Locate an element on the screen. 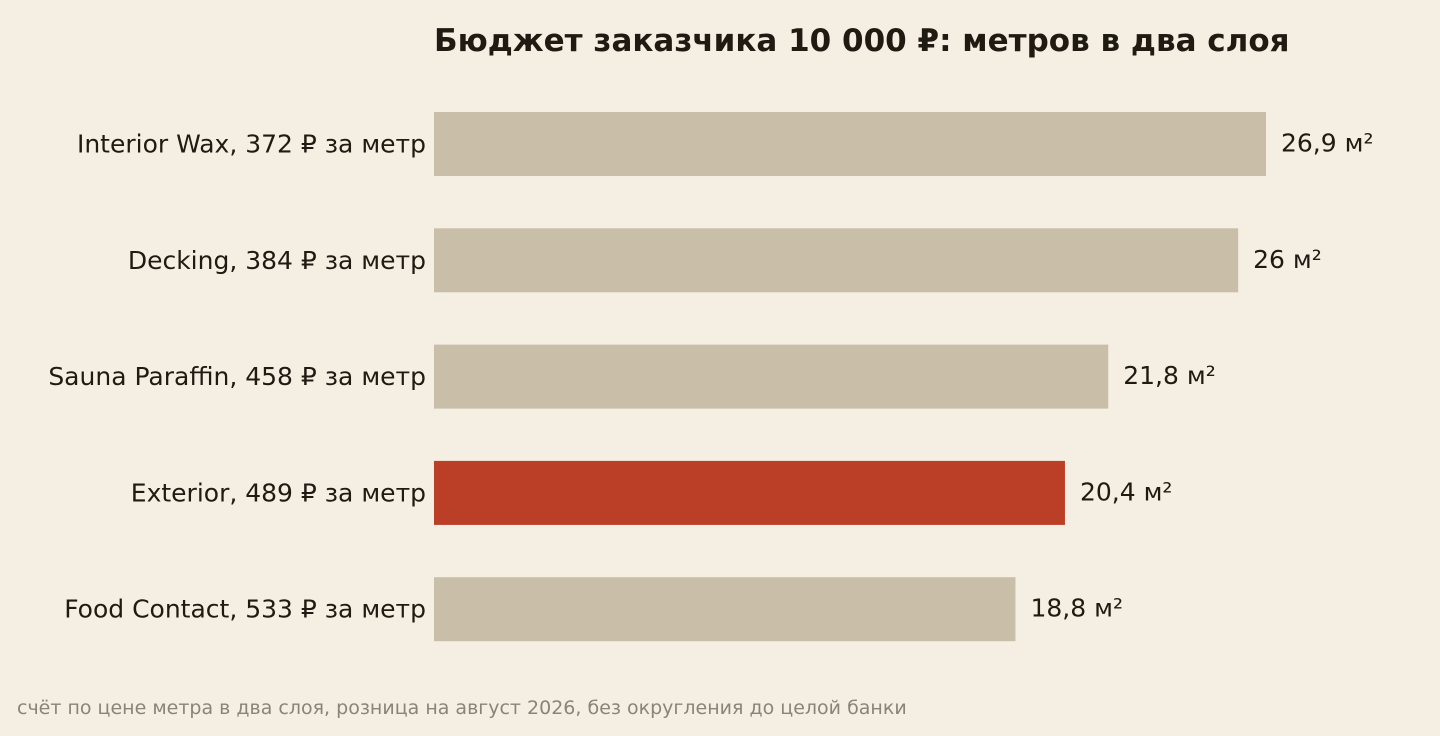  value-label: 20,4 м² is located at coordinates (1126, 491).